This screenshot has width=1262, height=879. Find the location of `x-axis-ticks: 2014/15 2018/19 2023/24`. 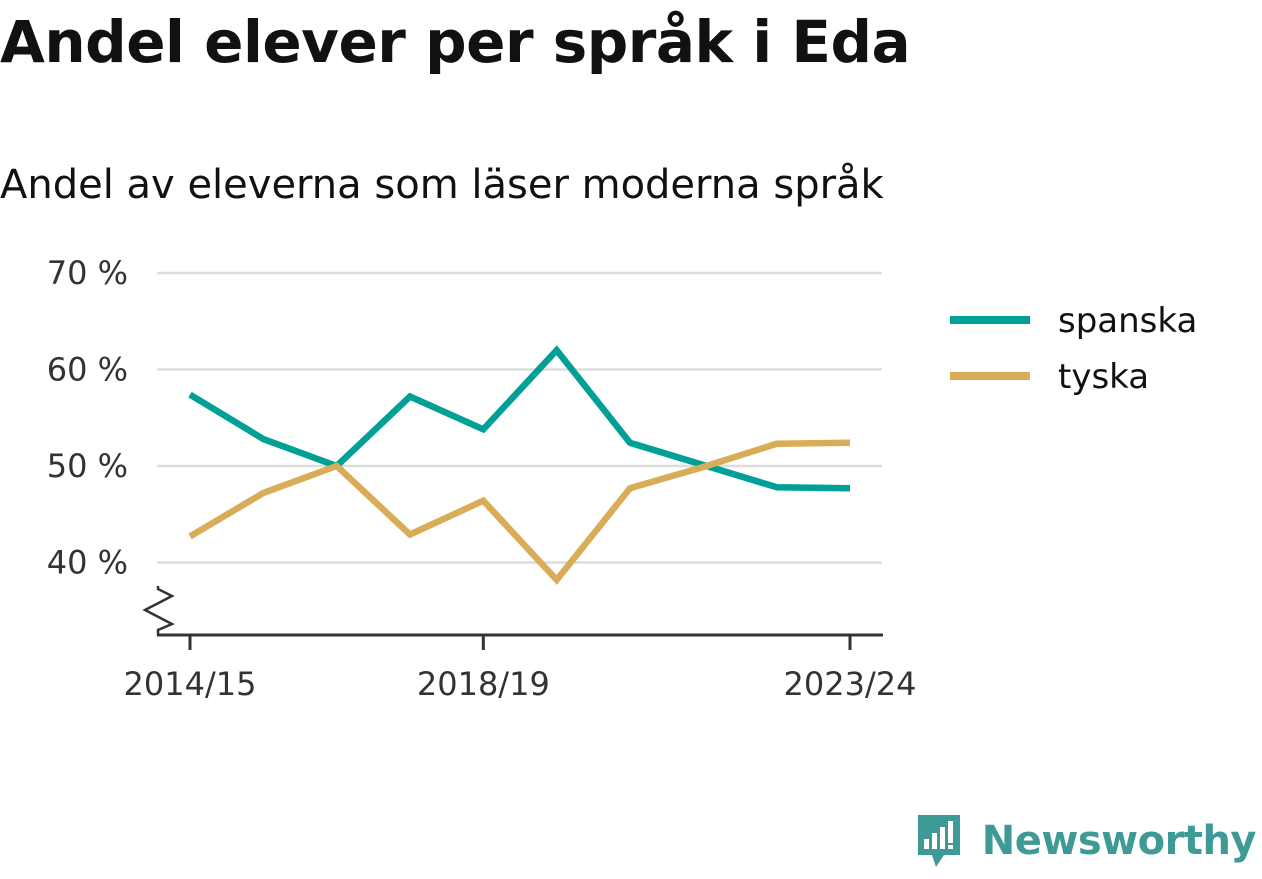

x-axis-ticks: 2014/15 2018/19 2023/24 is located at coordinates (520, 669).